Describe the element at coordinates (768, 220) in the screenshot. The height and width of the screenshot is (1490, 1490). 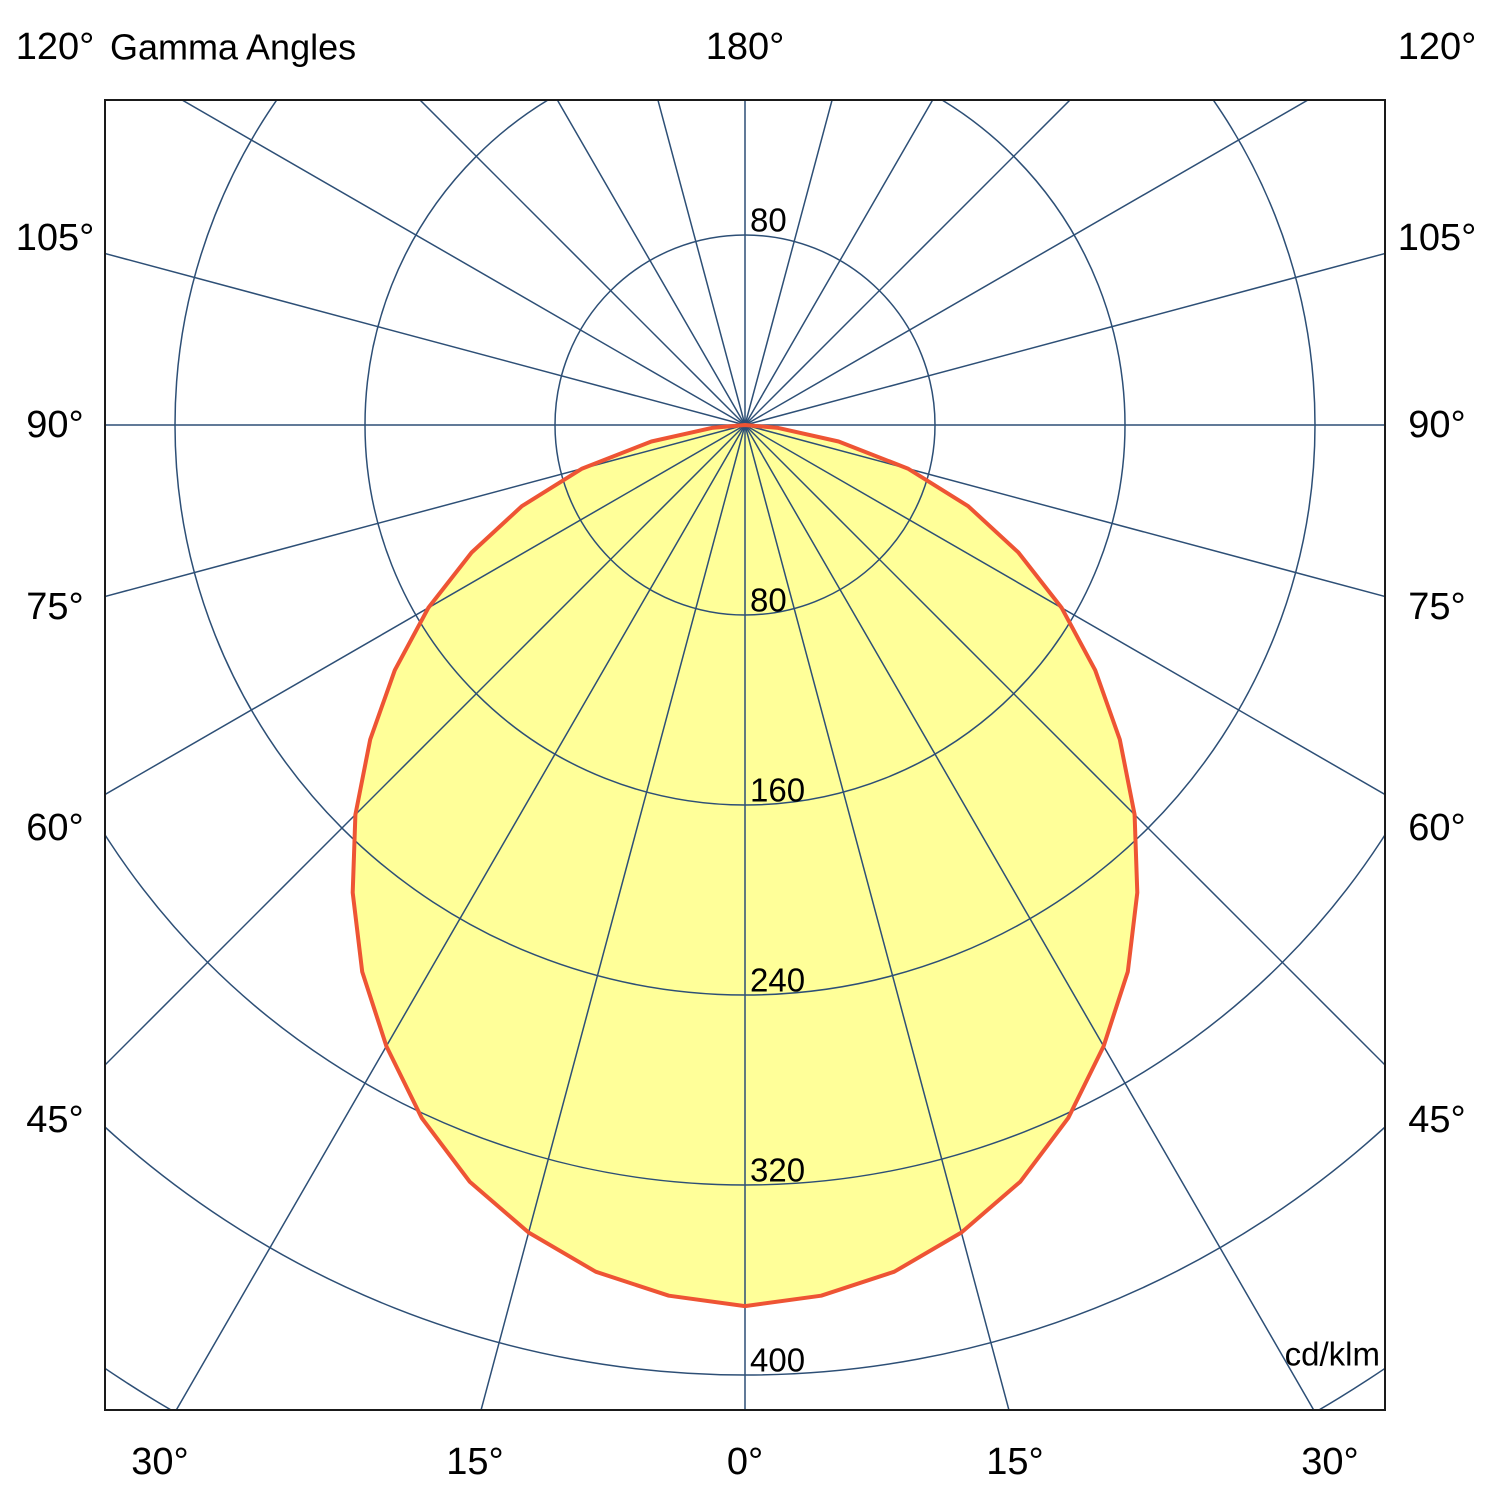
I see `ring-value-label-upper: 80` at that location.